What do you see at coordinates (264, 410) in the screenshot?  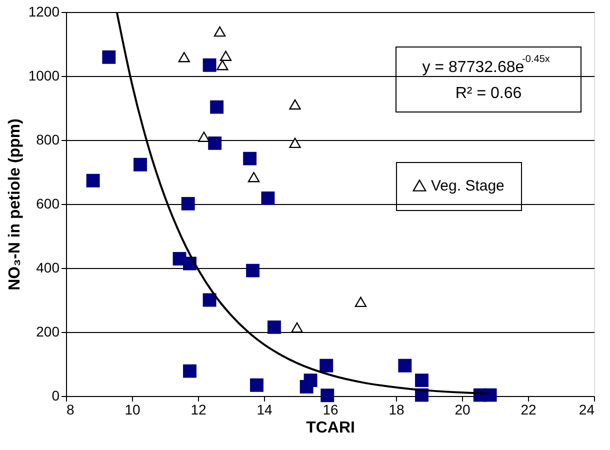 I see `x-tick-label: 14` at bounding box center [264, 410].